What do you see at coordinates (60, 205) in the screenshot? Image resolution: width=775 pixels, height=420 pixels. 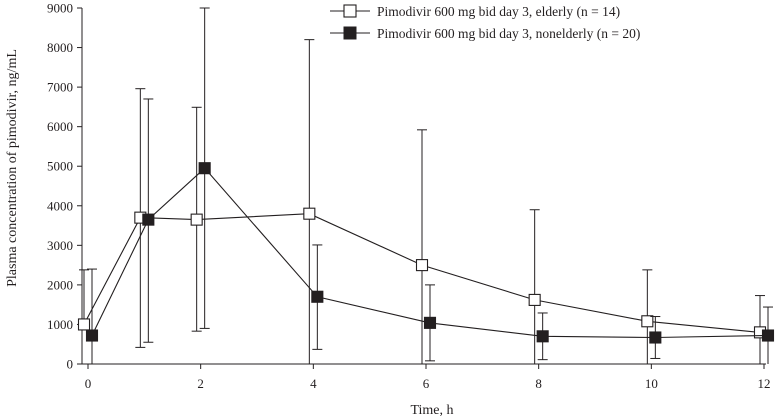 I see `y-tick-label: 4000` at bounding box center [60, 205].